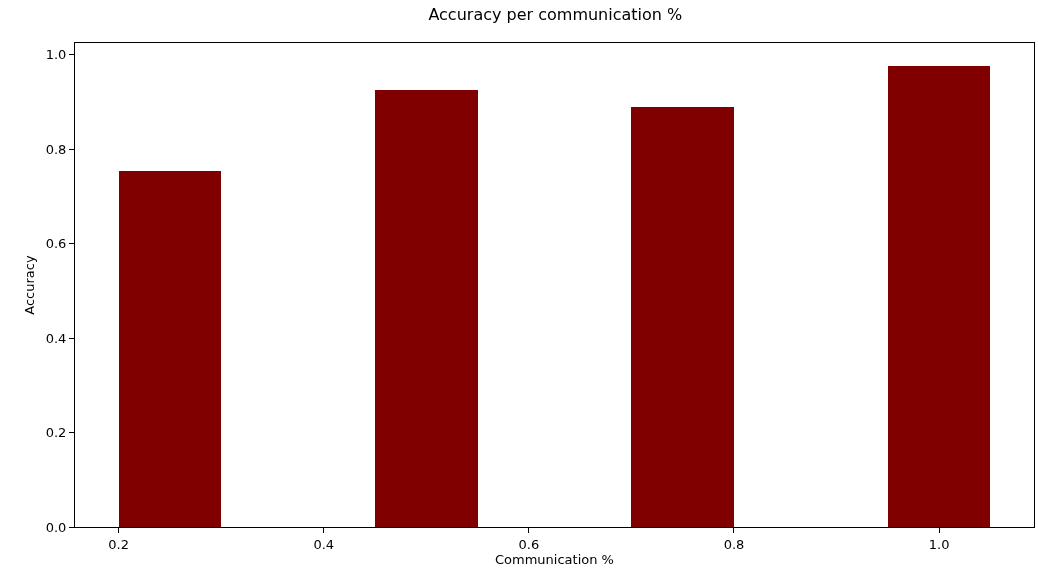 This screenshot has width=1038, height=578. What do you see at coordinates (118, 544) in the screenshot?
I see `x-tick-label: 0.2` at bounding box center [118, 544].